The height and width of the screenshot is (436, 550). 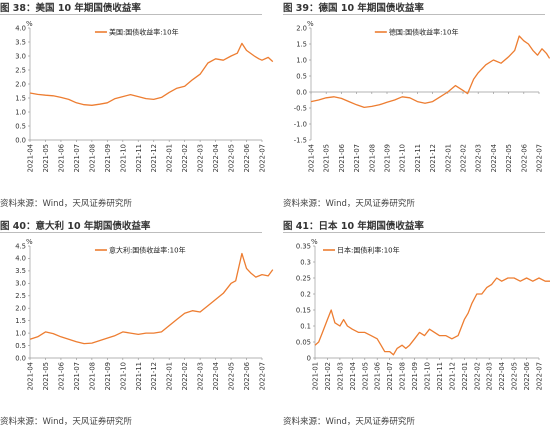 I want to click on x-tick-label: 2022-05, so click(x=515, y=376).